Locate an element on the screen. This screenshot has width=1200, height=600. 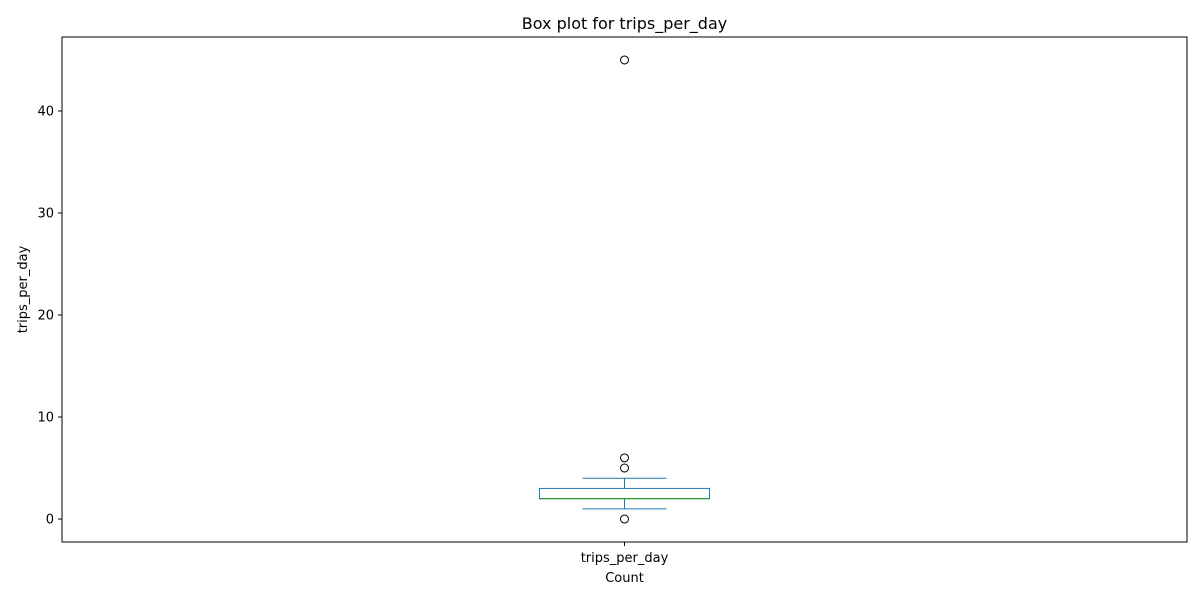
y-tick-label: 20 is located at coordinates (45, 316).